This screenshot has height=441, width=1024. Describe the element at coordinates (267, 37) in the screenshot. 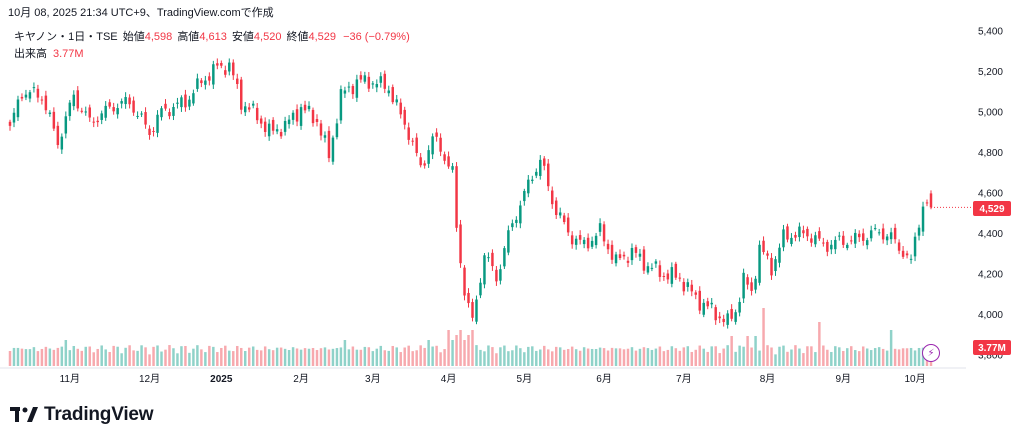

I see `low-value: 4,520` at that location.